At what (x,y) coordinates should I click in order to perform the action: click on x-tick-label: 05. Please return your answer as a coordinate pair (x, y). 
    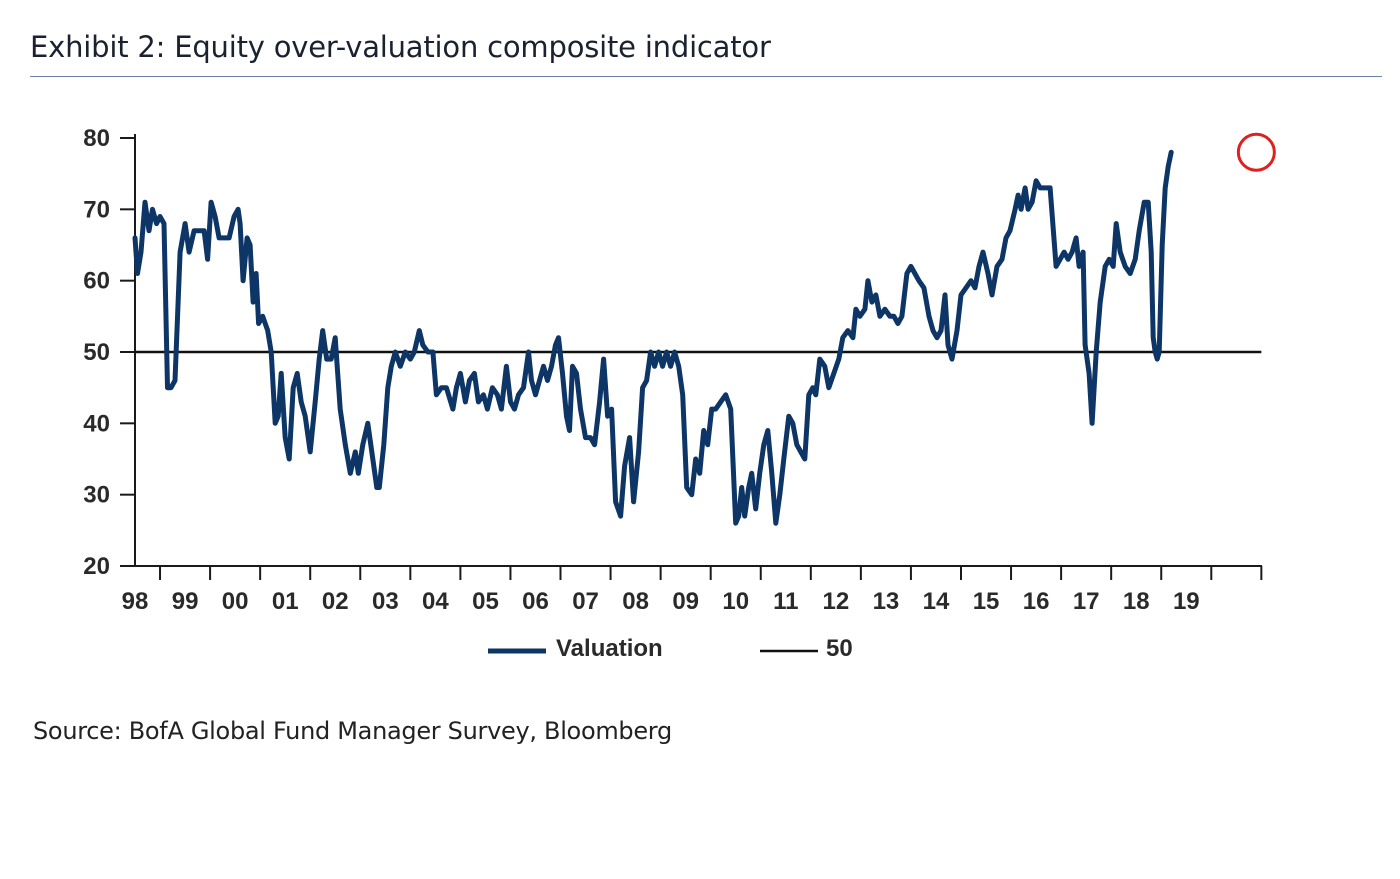
    Looking at the image, I should click on (485, 601).